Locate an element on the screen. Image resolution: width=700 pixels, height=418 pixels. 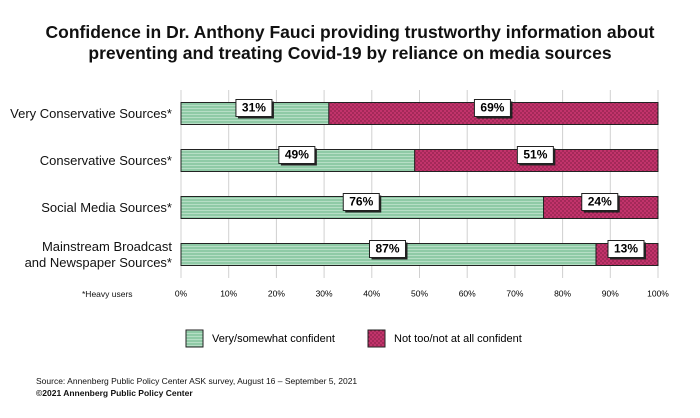
value-label: 13% is located at coordinates (626, 249).